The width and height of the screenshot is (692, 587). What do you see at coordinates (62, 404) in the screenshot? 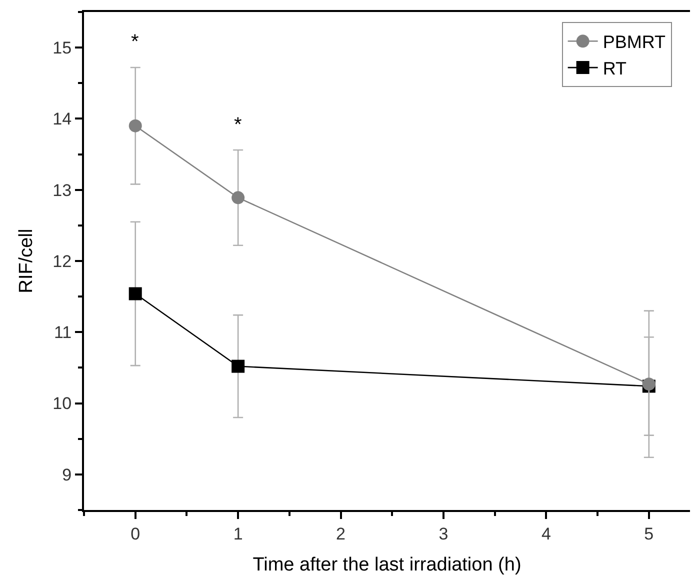
I see `y-tick-label: 10` at bounding box center [62, 404].